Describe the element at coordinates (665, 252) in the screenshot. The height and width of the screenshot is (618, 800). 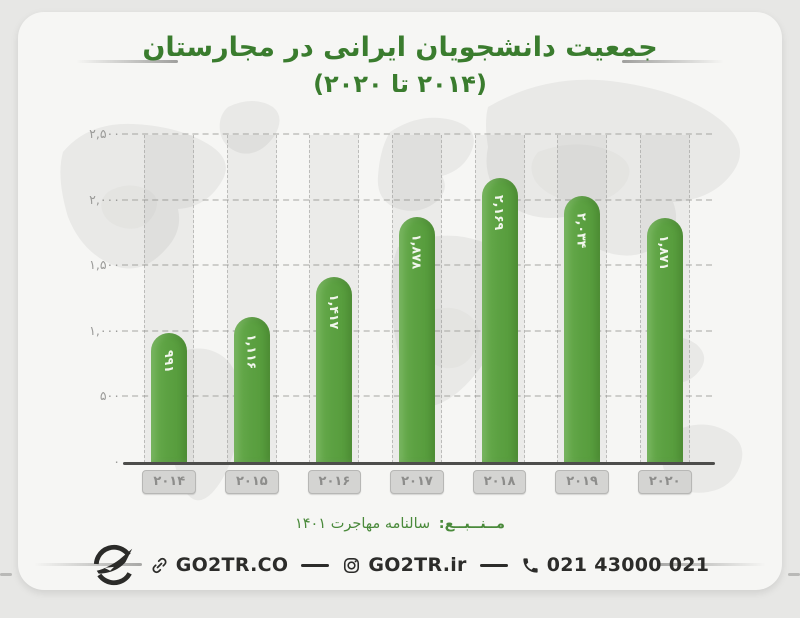
I see `bar-value-label: ۱,۸۷۱` at that location.